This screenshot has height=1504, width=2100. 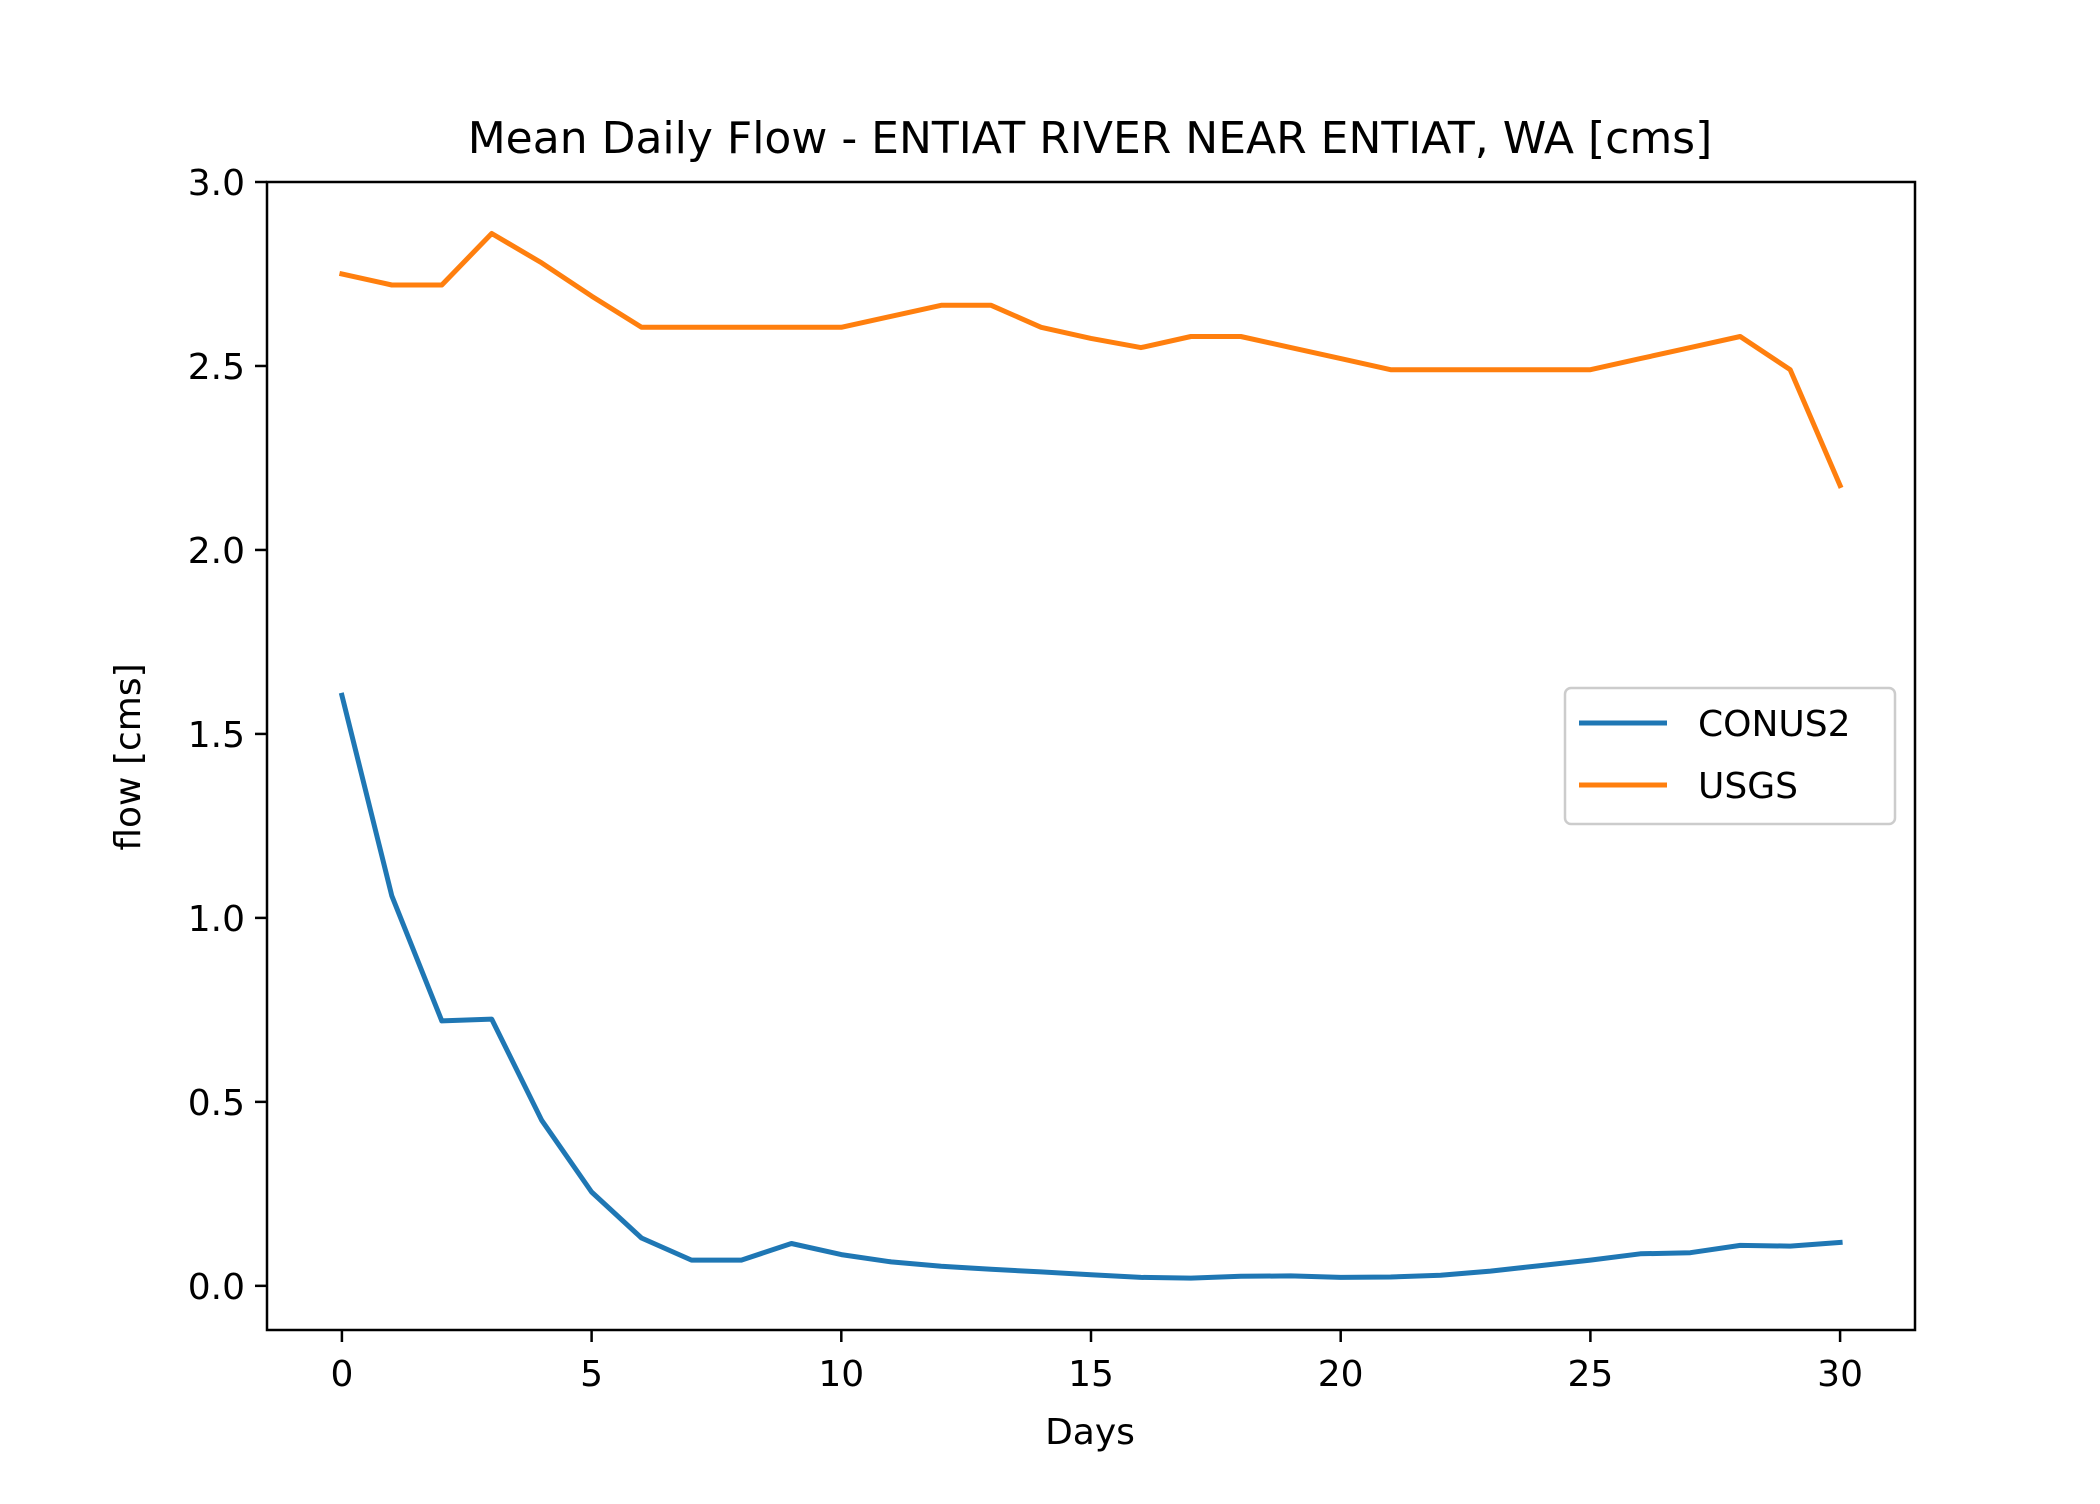 I want to click on y-tick-label: 3.0, so click(x=216, y=183).